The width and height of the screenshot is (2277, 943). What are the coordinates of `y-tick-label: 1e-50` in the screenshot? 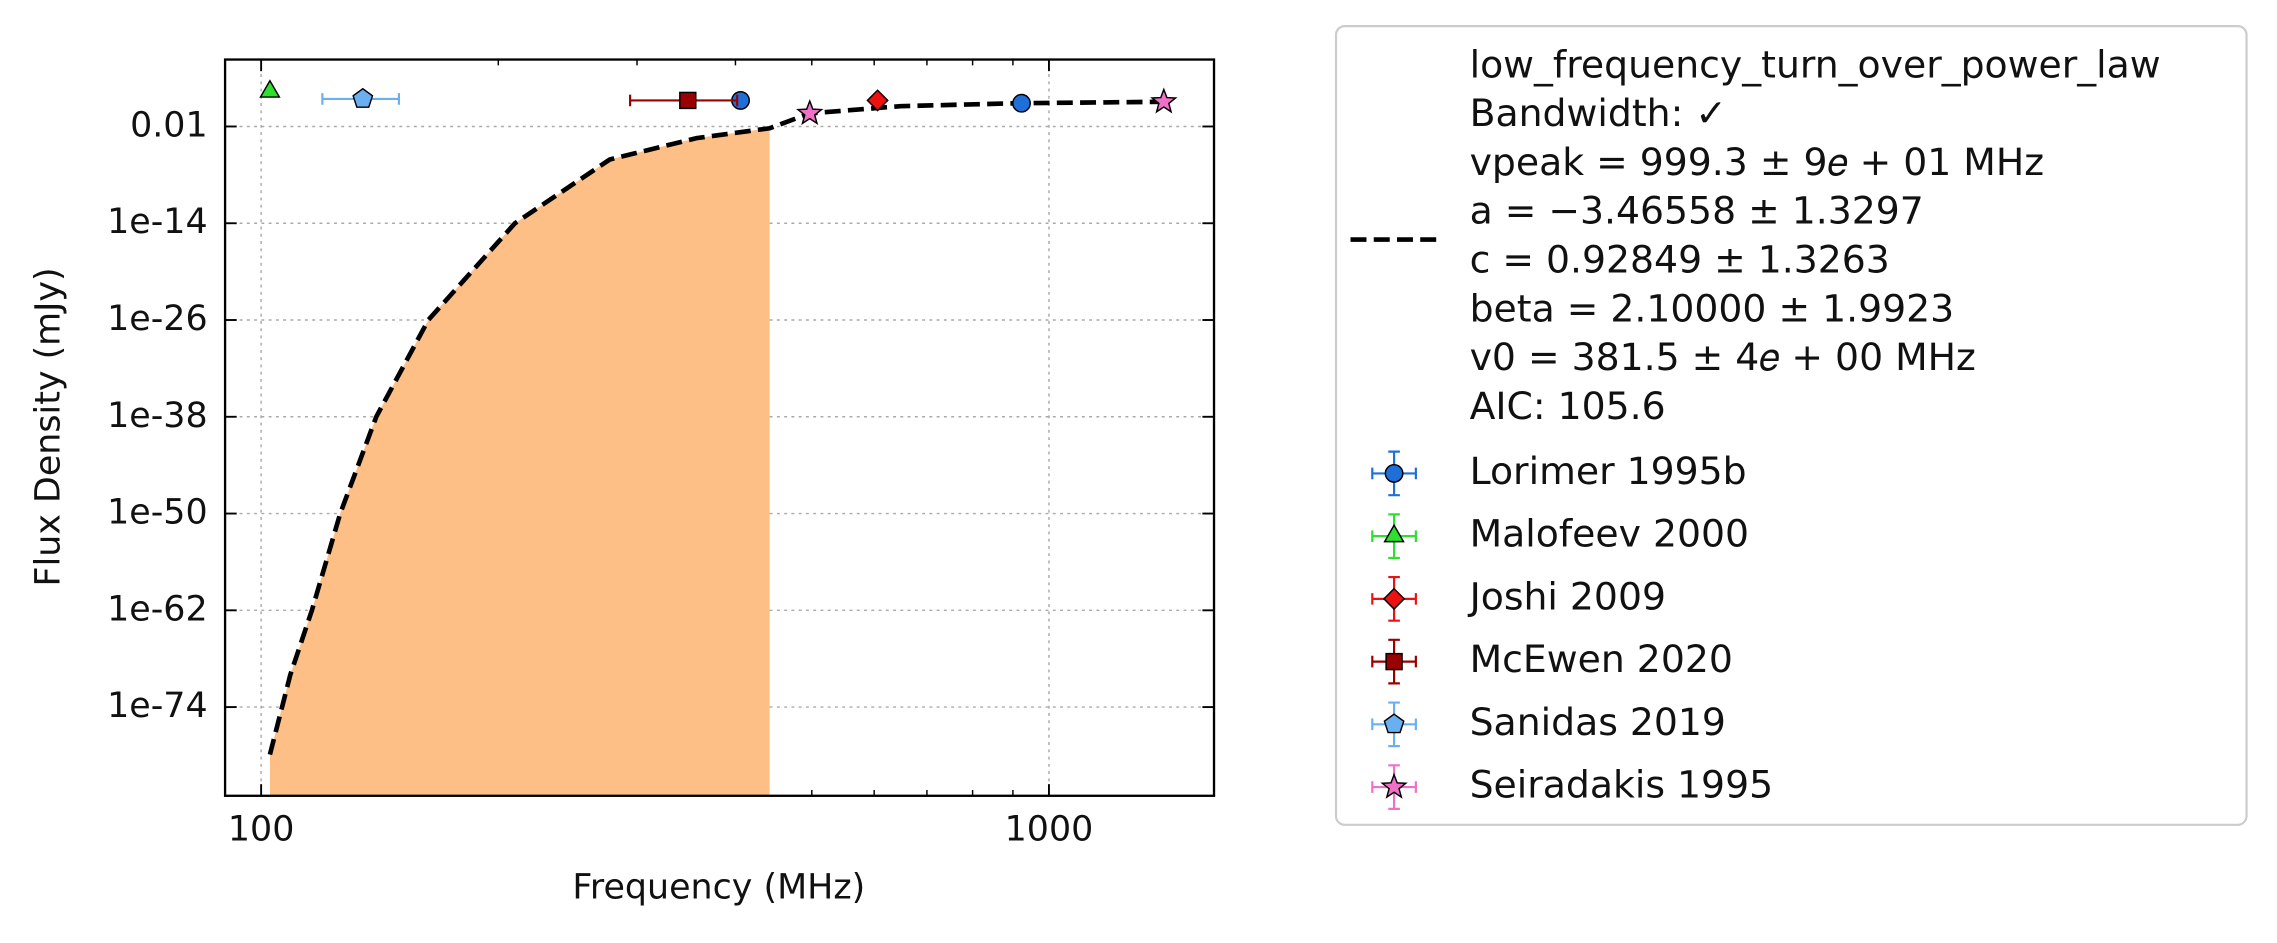 It's located at (157, 513).